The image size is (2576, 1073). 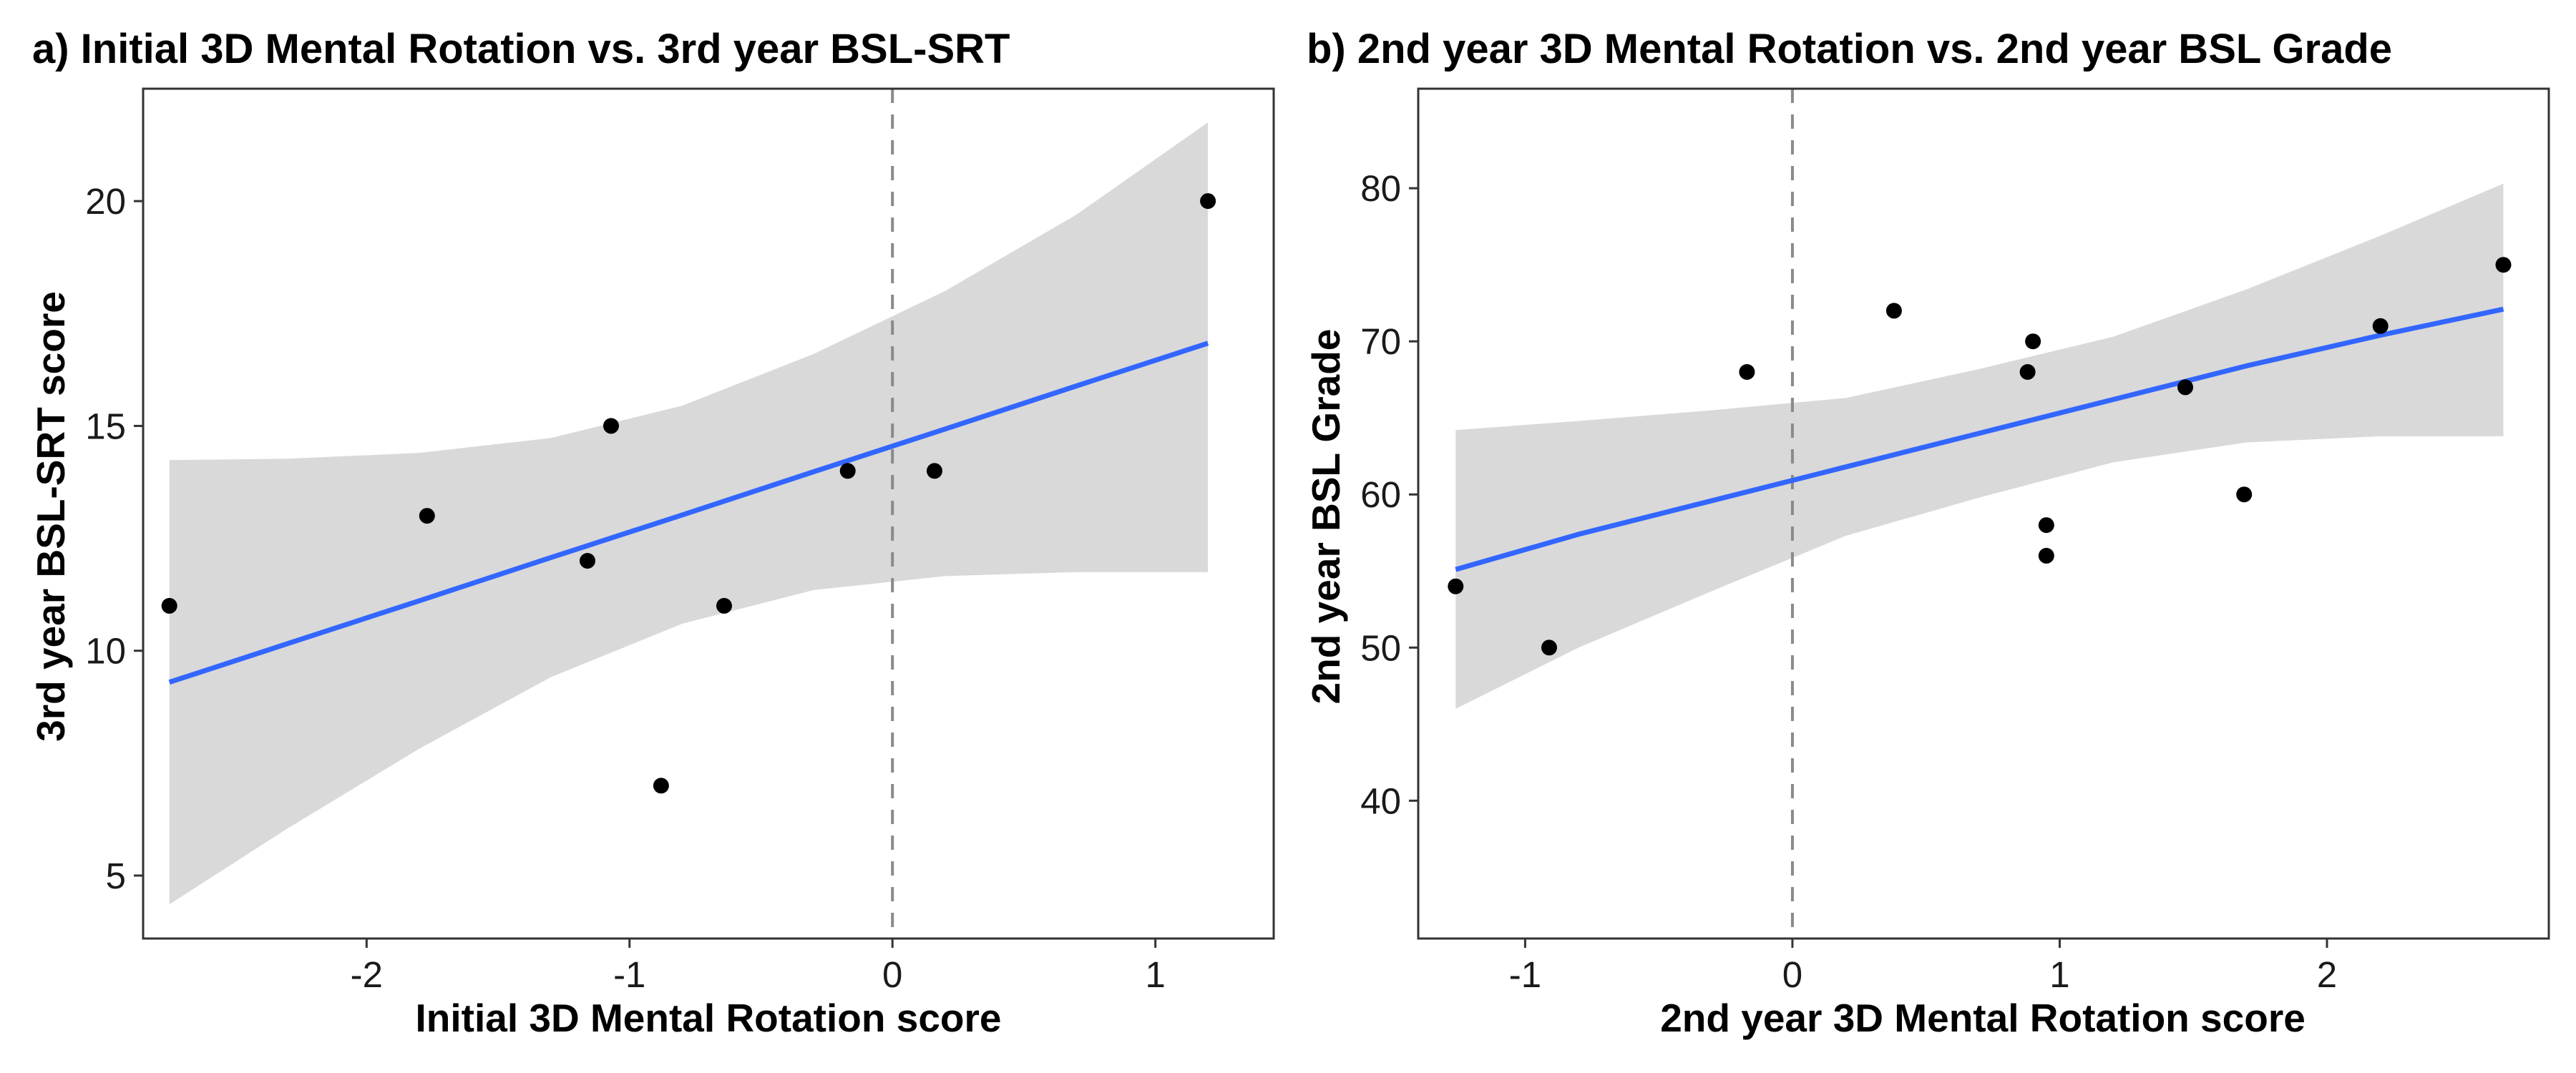 What do you see at coordinates (1326, 517) in the screenshot?
I see `panel-b-y-axis-title: 2nd year BSL Grade` at bounding box center [1326, 517].